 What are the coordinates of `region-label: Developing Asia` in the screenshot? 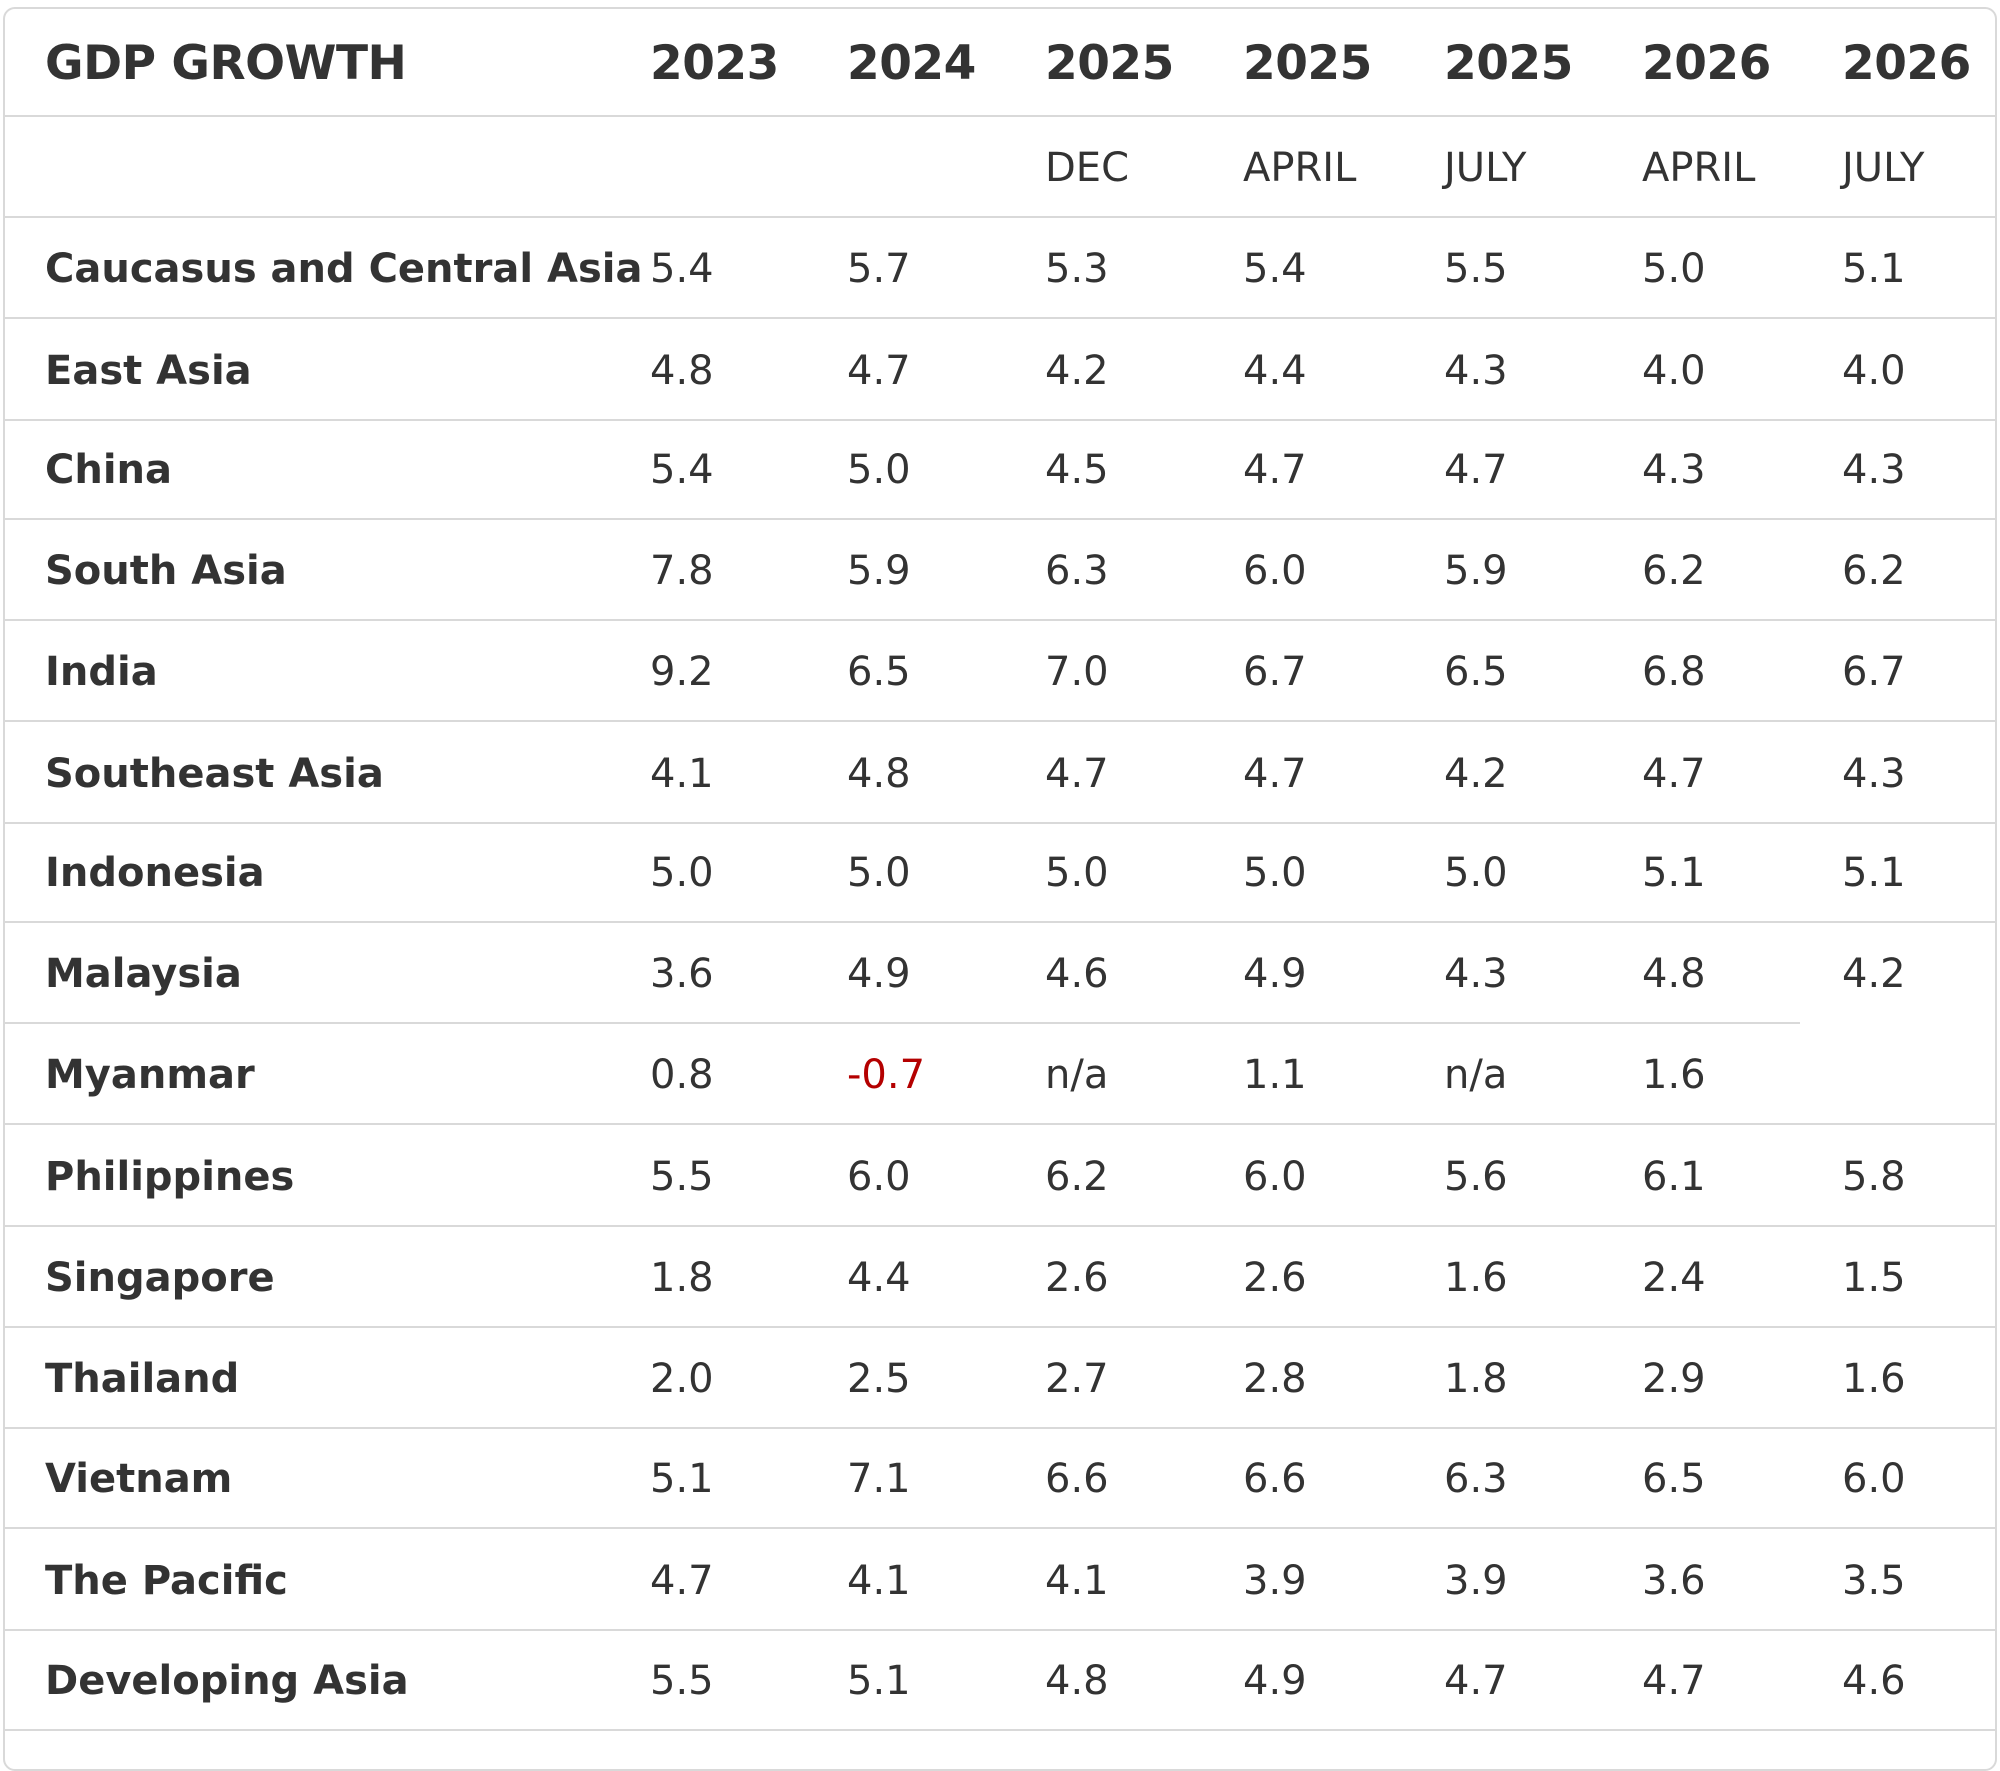 It's located at (227, 1680).